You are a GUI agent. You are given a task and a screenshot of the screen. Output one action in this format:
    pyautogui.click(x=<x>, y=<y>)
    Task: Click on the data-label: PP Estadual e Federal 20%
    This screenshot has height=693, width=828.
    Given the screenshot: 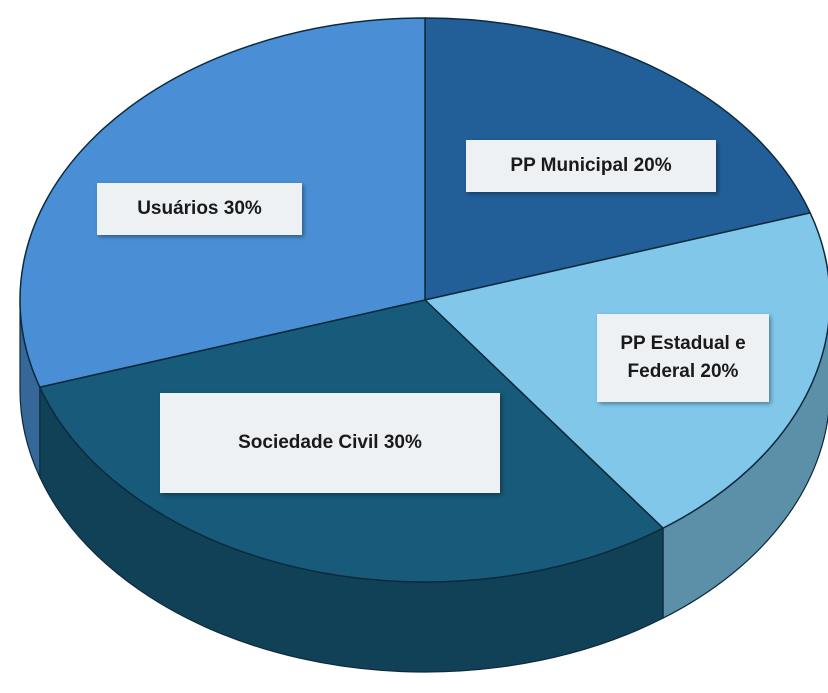 What is the action you would take?
    pyautogui.click(x=683, y=358)
    